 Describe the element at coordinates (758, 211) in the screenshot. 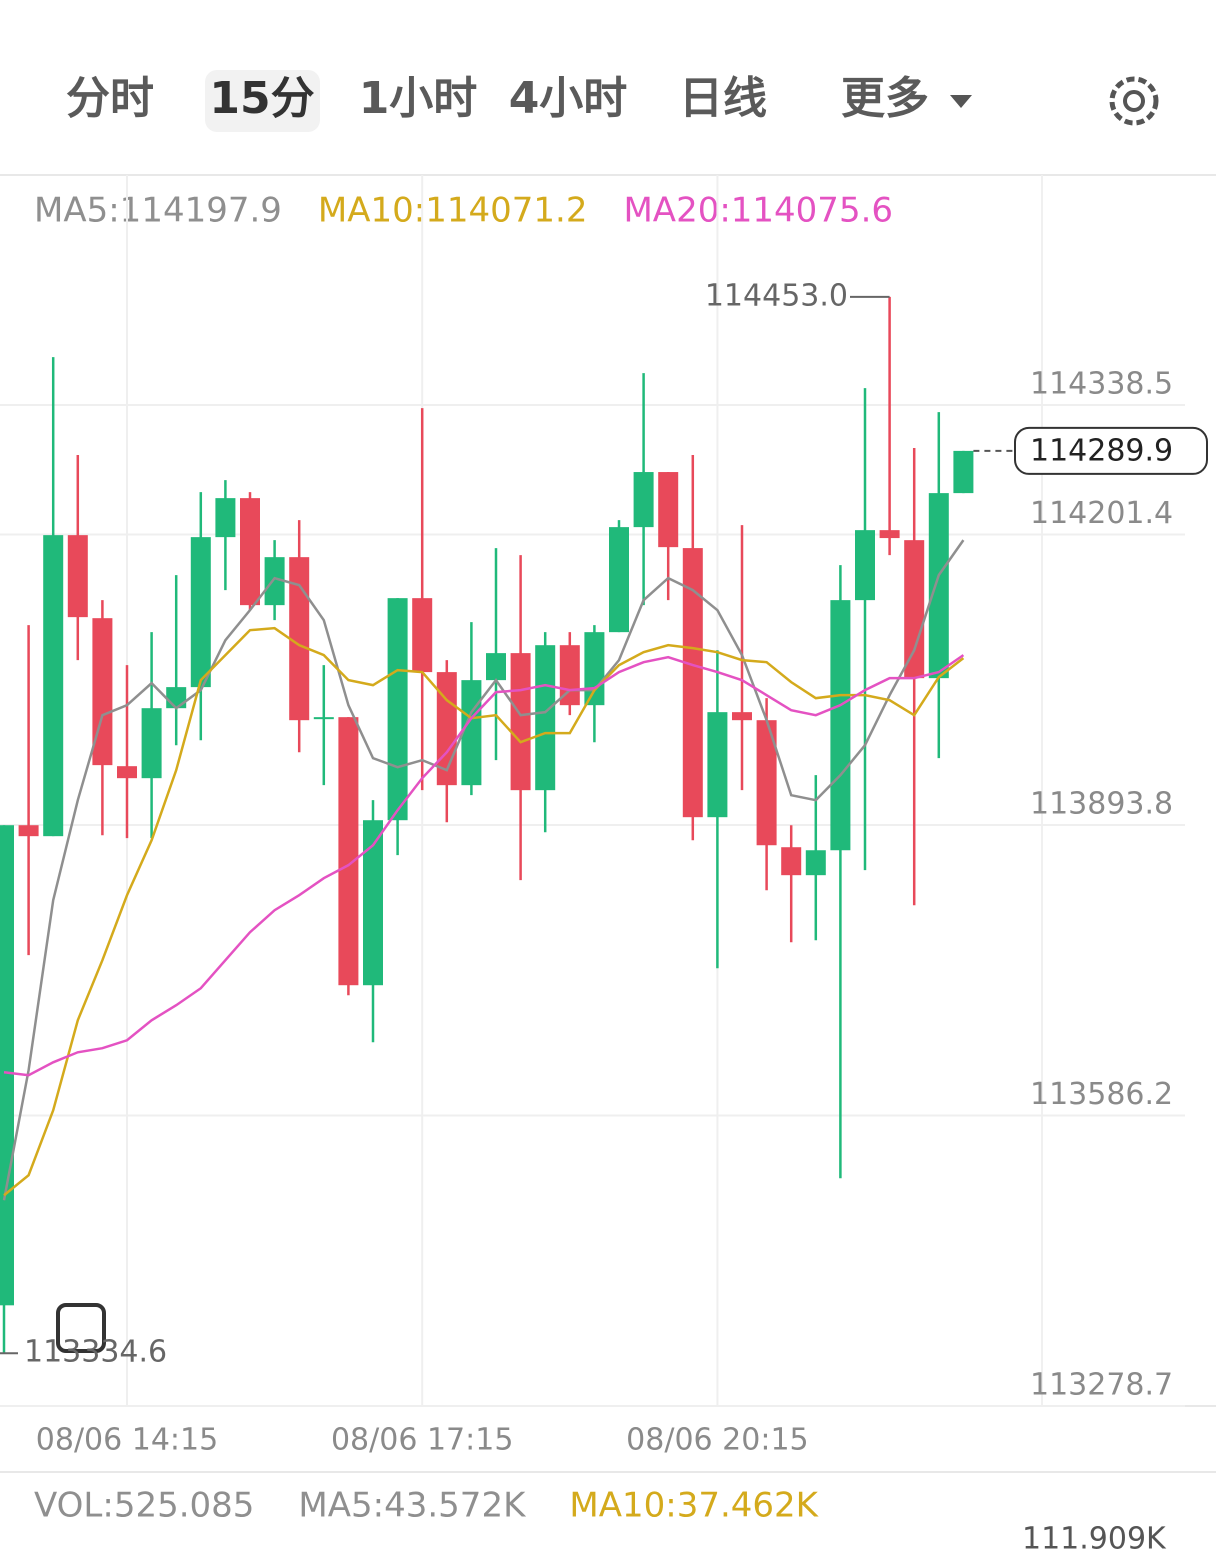

I see `ma-legend-entry: MA20:114075.6` at that location.